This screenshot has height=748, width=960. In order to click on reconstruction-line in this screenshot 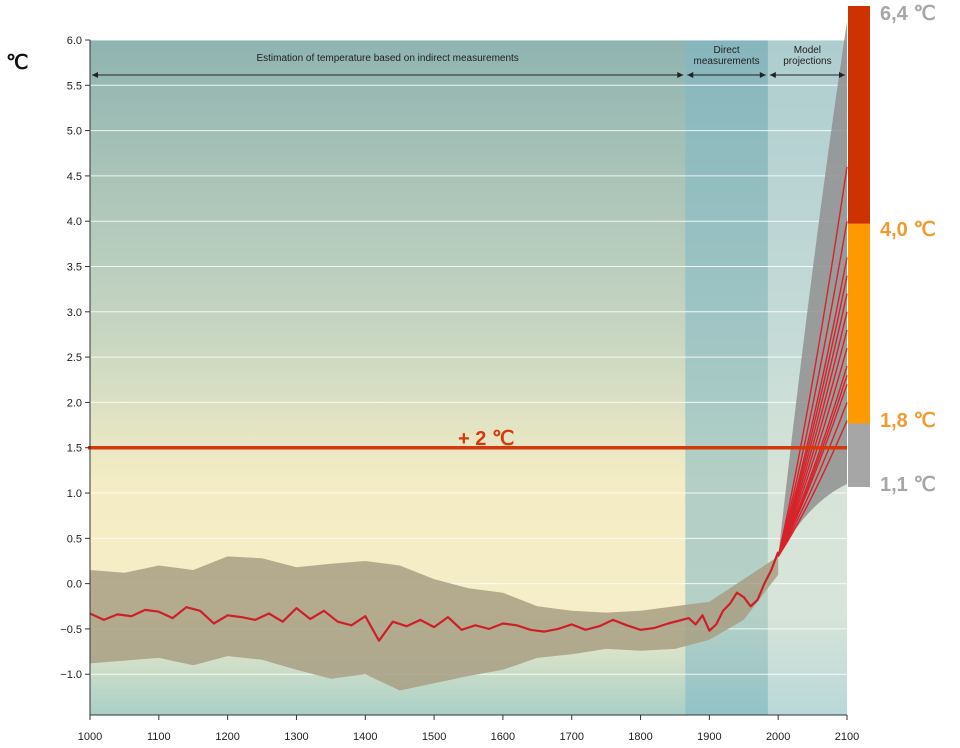, I will do `click(434, 596)`.